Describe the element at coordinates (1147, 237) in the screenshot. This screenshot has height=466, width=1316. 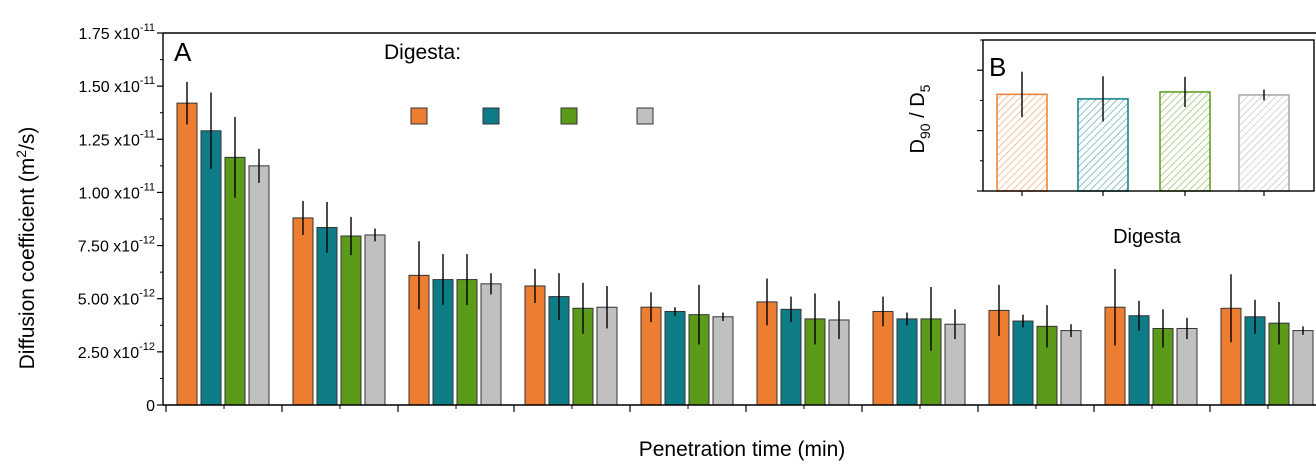
I see `inset-x-axis-label: Digesta` at that location.